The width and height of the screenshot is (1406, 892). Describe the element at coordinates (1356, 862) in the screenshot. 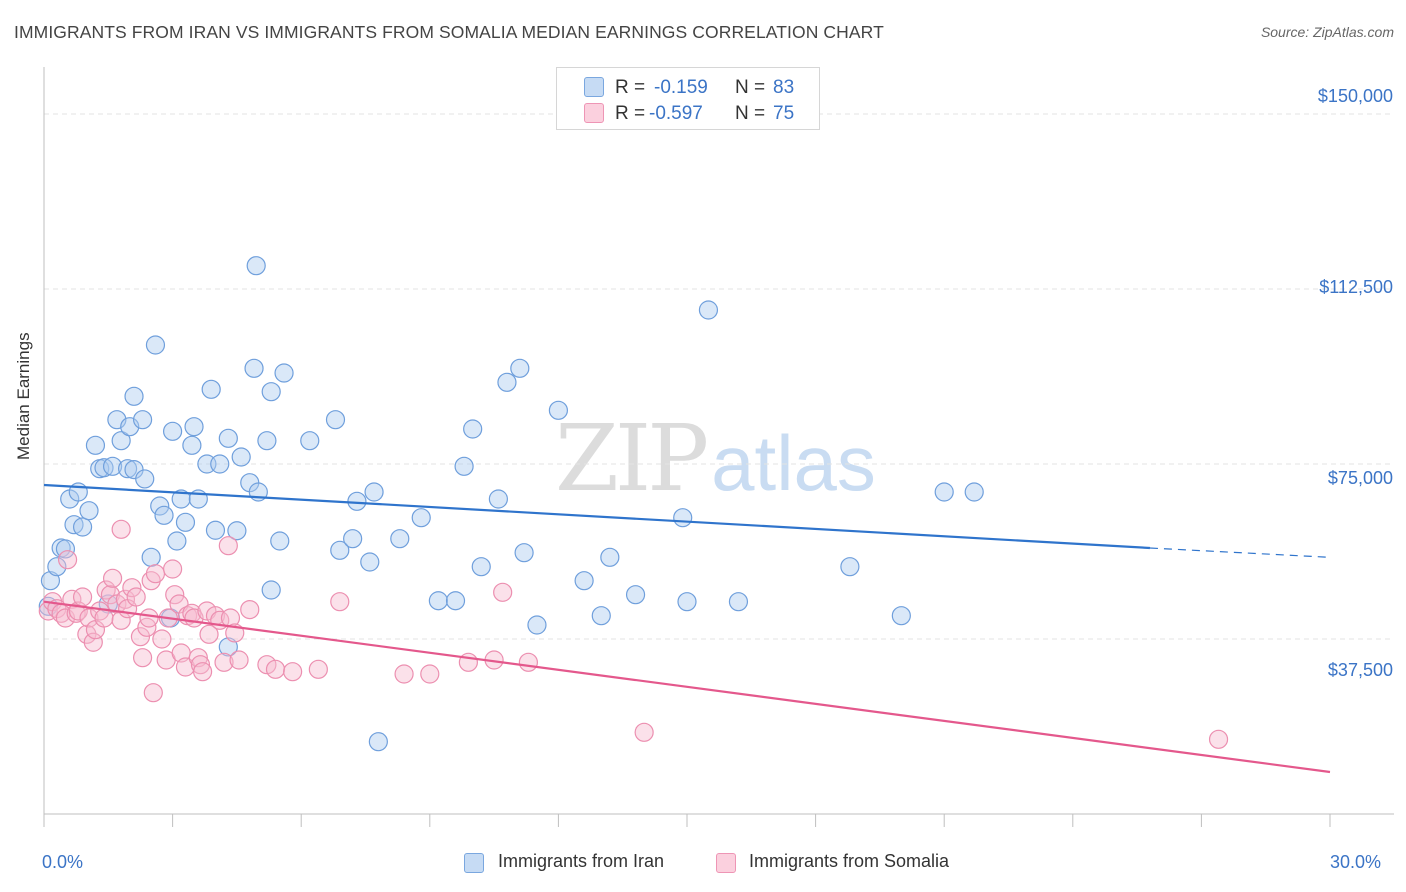

I see `x-tick-max: 30.0%` at that location.